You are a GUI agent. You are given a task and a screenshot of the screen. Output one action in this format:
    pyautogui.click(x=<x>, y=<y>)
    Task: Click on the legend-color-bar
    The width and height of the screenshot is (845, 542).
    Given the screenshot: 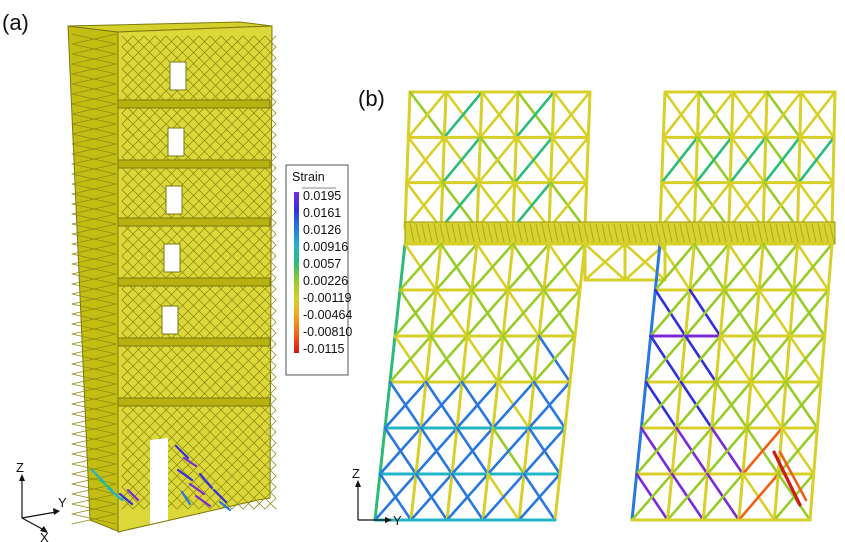 What is the action you would take?
    pyautogui.click(x=296, y=272)
    